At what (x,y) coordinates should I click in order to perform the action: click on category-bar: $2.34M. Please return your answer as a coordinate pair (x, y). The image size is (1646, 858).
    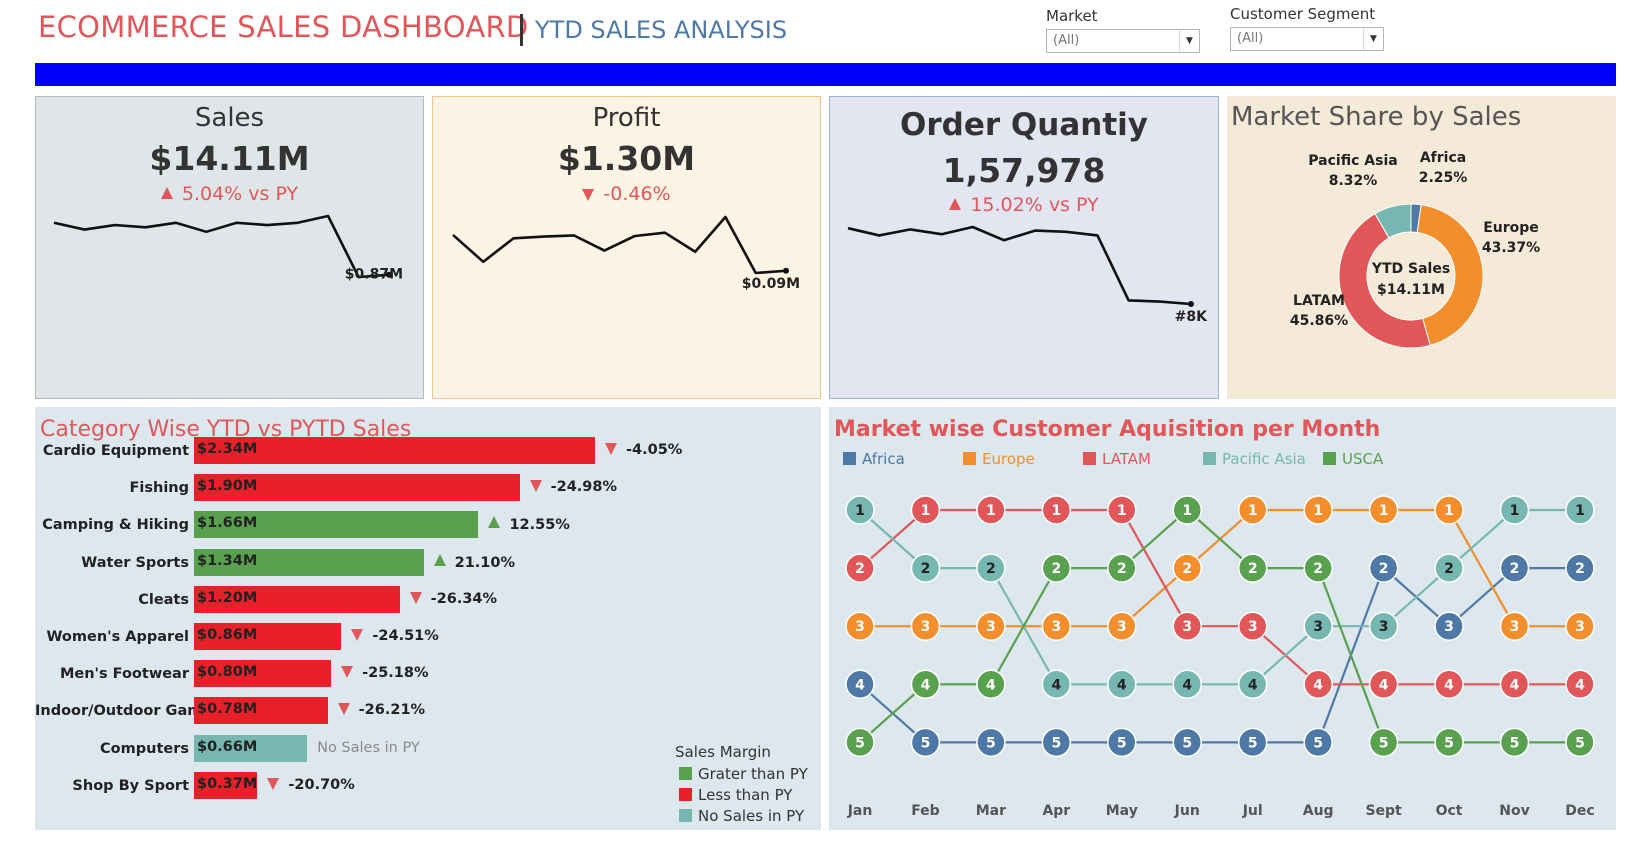
    Looking at the image, I should click on (394, 450).